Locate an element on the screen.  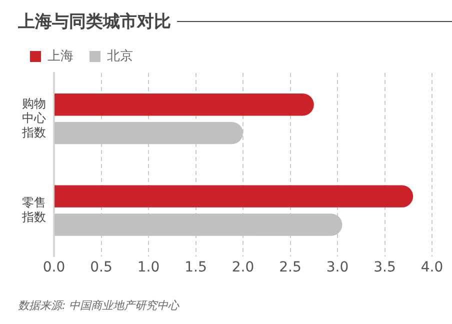
chart-title: 上海与同类城市对比 is located at coordinates (94, 21).